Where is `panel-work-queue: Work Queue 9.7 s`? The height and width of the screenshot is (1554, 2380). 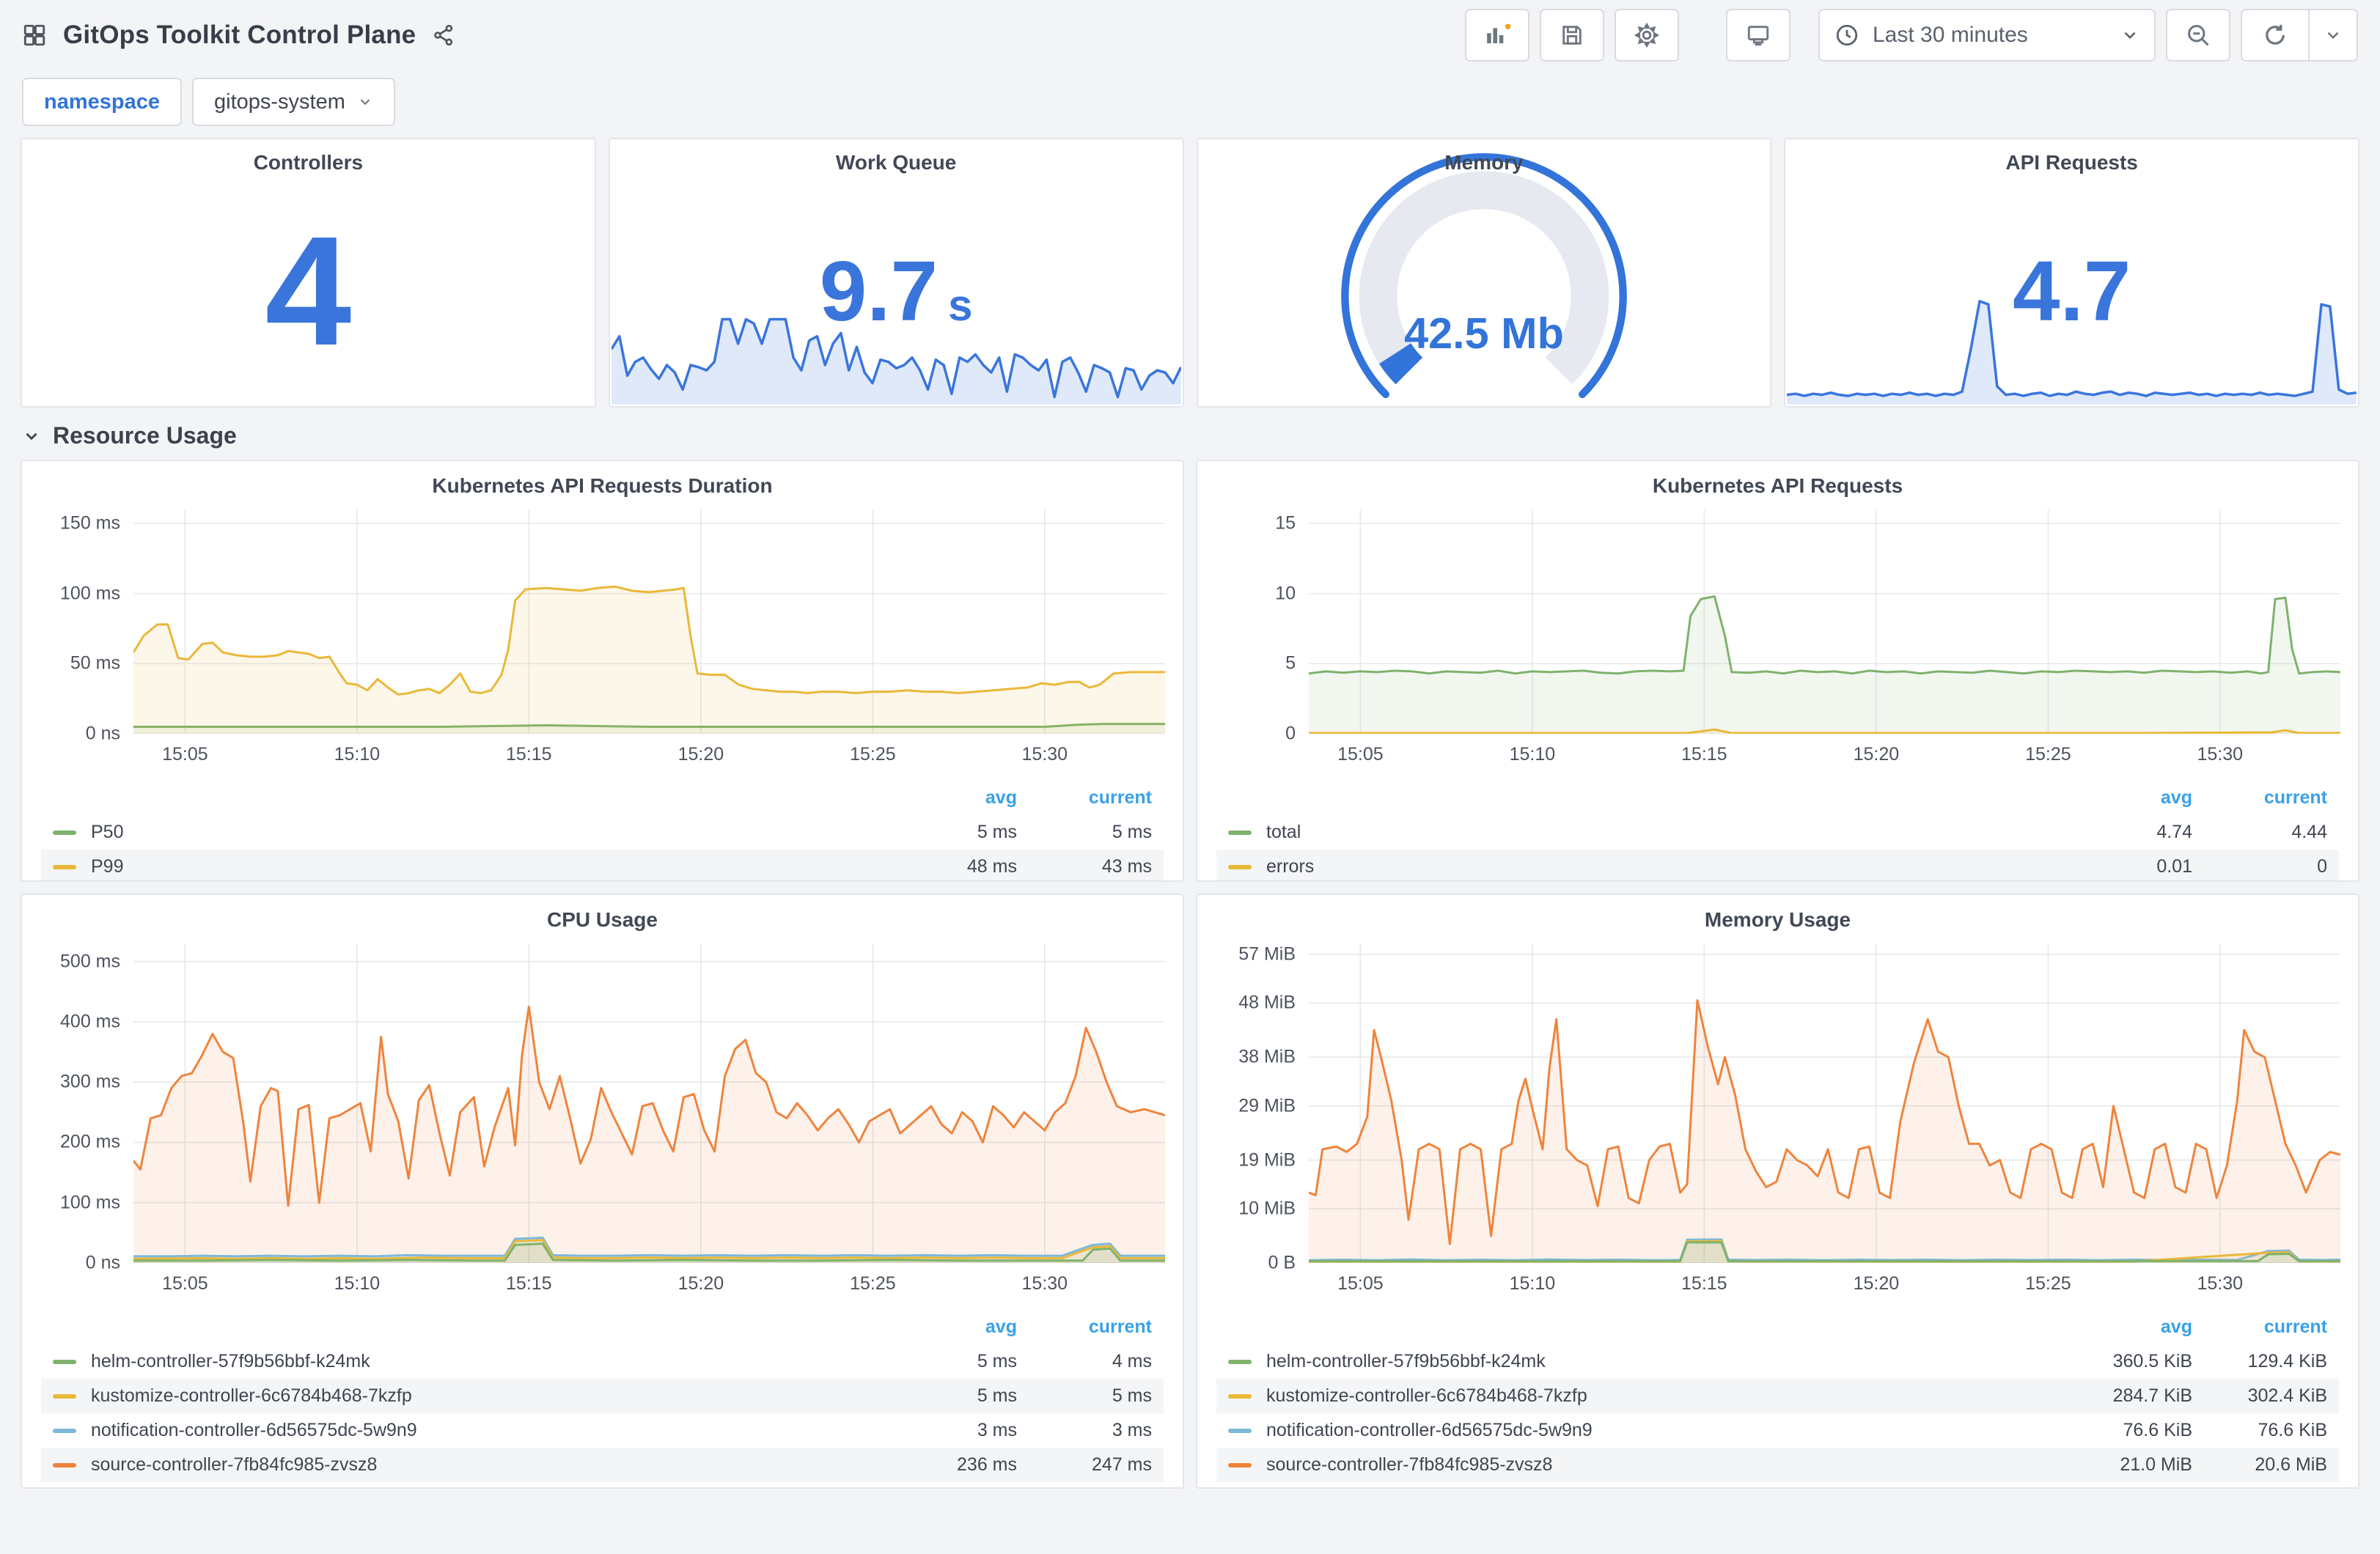
panel-work-queue: Work Queue 9.7 s is located at coordinates (896, 273).